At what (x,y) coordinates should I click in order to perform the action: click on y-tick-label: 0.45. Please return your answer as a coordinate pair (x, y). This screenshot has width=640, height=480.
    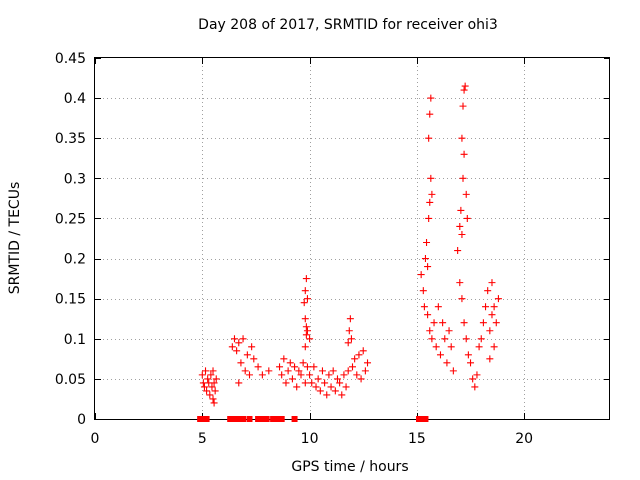
    Looking at the image, I should click on (70, 59).